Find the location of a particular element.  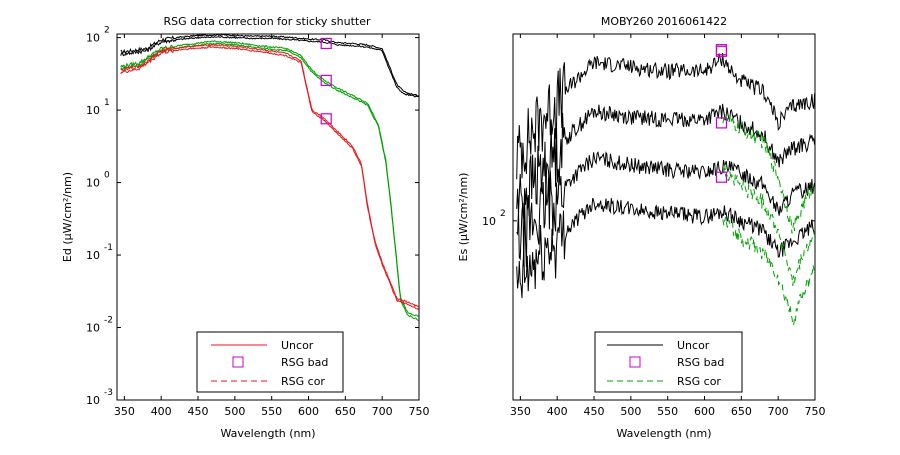

left-x-axis-label: Wavelength (nm) is located at coordinates (267, 433).